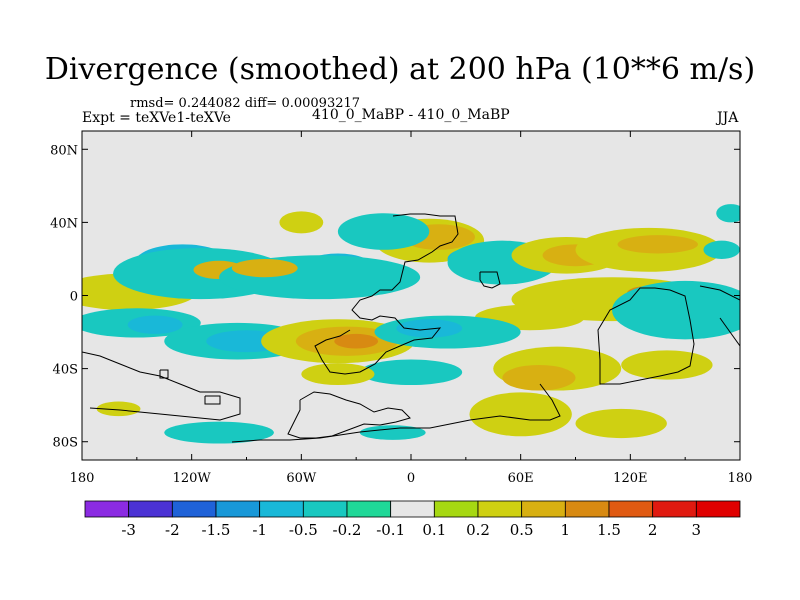 Image resolution: width=800 pixels, height=600 pixels. What do you see at coordinates (728, 118) in the screenshot?
I see `season-label: JJA` at bounding box center [728, 118].